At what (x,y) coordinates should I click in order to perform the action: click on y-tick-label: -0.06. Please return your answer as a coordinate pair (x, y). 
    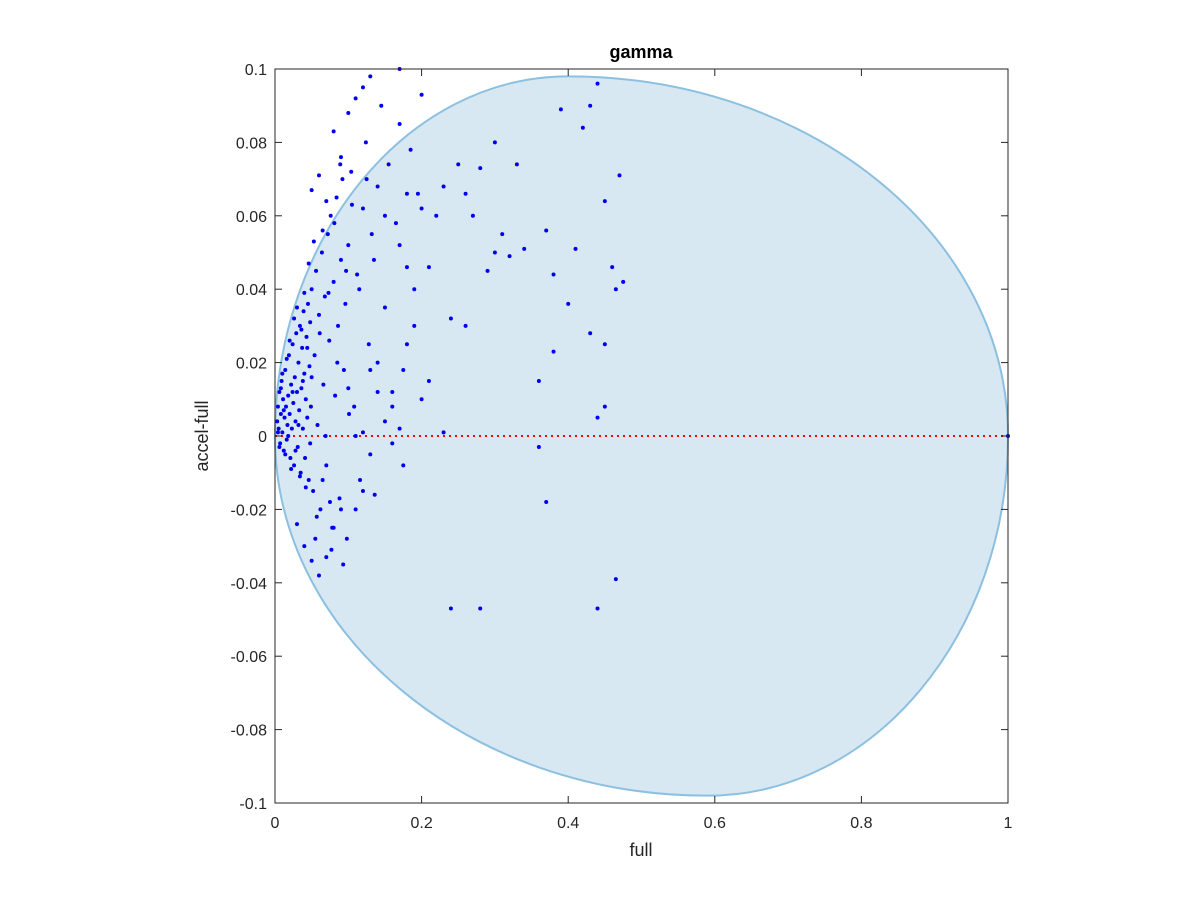
    Looking at the image, I should click on (249, 657).